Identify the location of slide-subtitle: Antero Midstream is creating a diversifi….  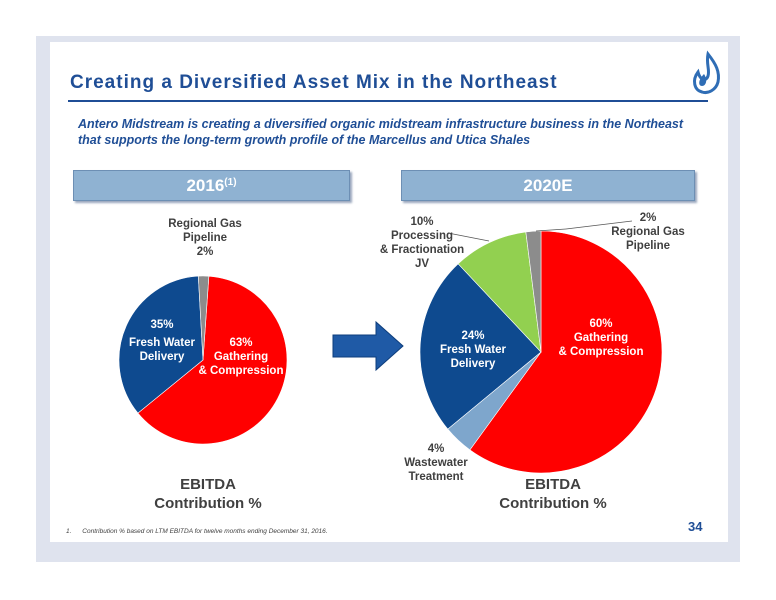
(381, 132).